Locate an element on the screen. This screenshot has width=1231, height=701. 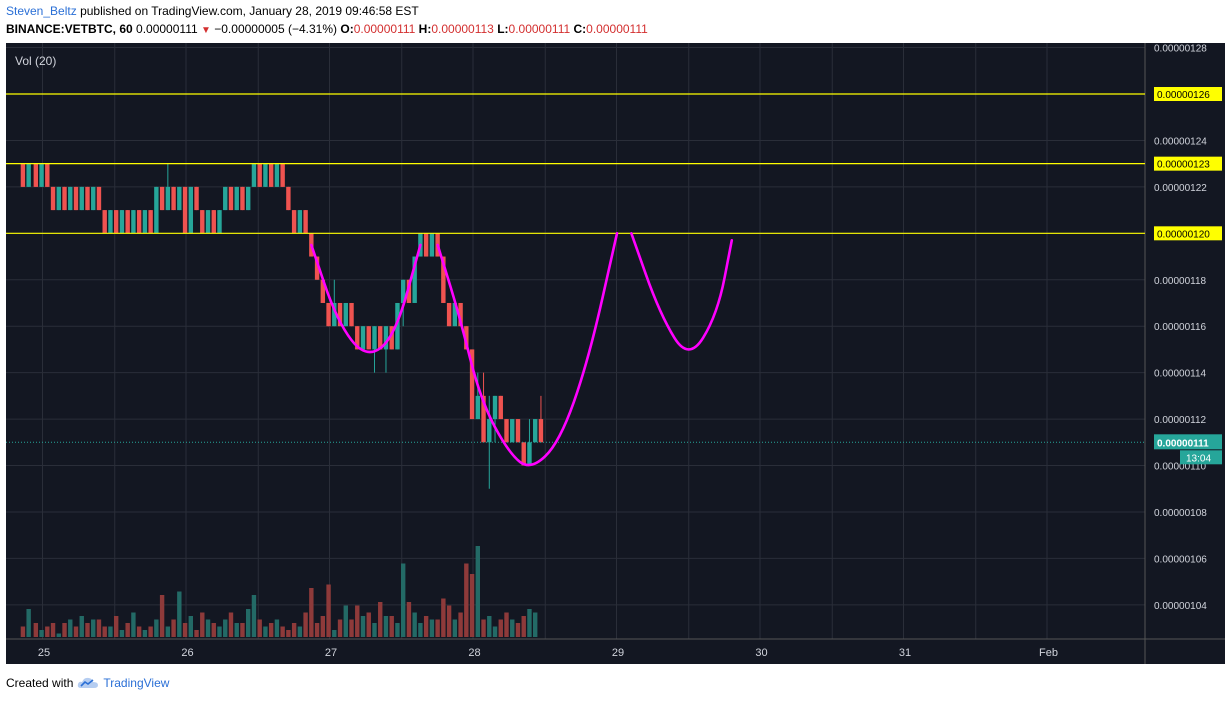
level-price-label: 0.00000123 is located at coordinates (1183, 165).